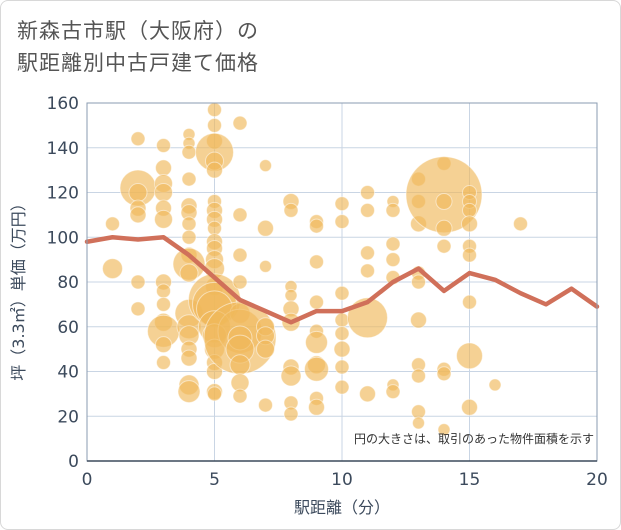 This screenshot has height=530, width=621. What do you see at coordinates (68, 283) in the screenshot?
I see `y-tick-label: 80` at bounding box center [68, 283].